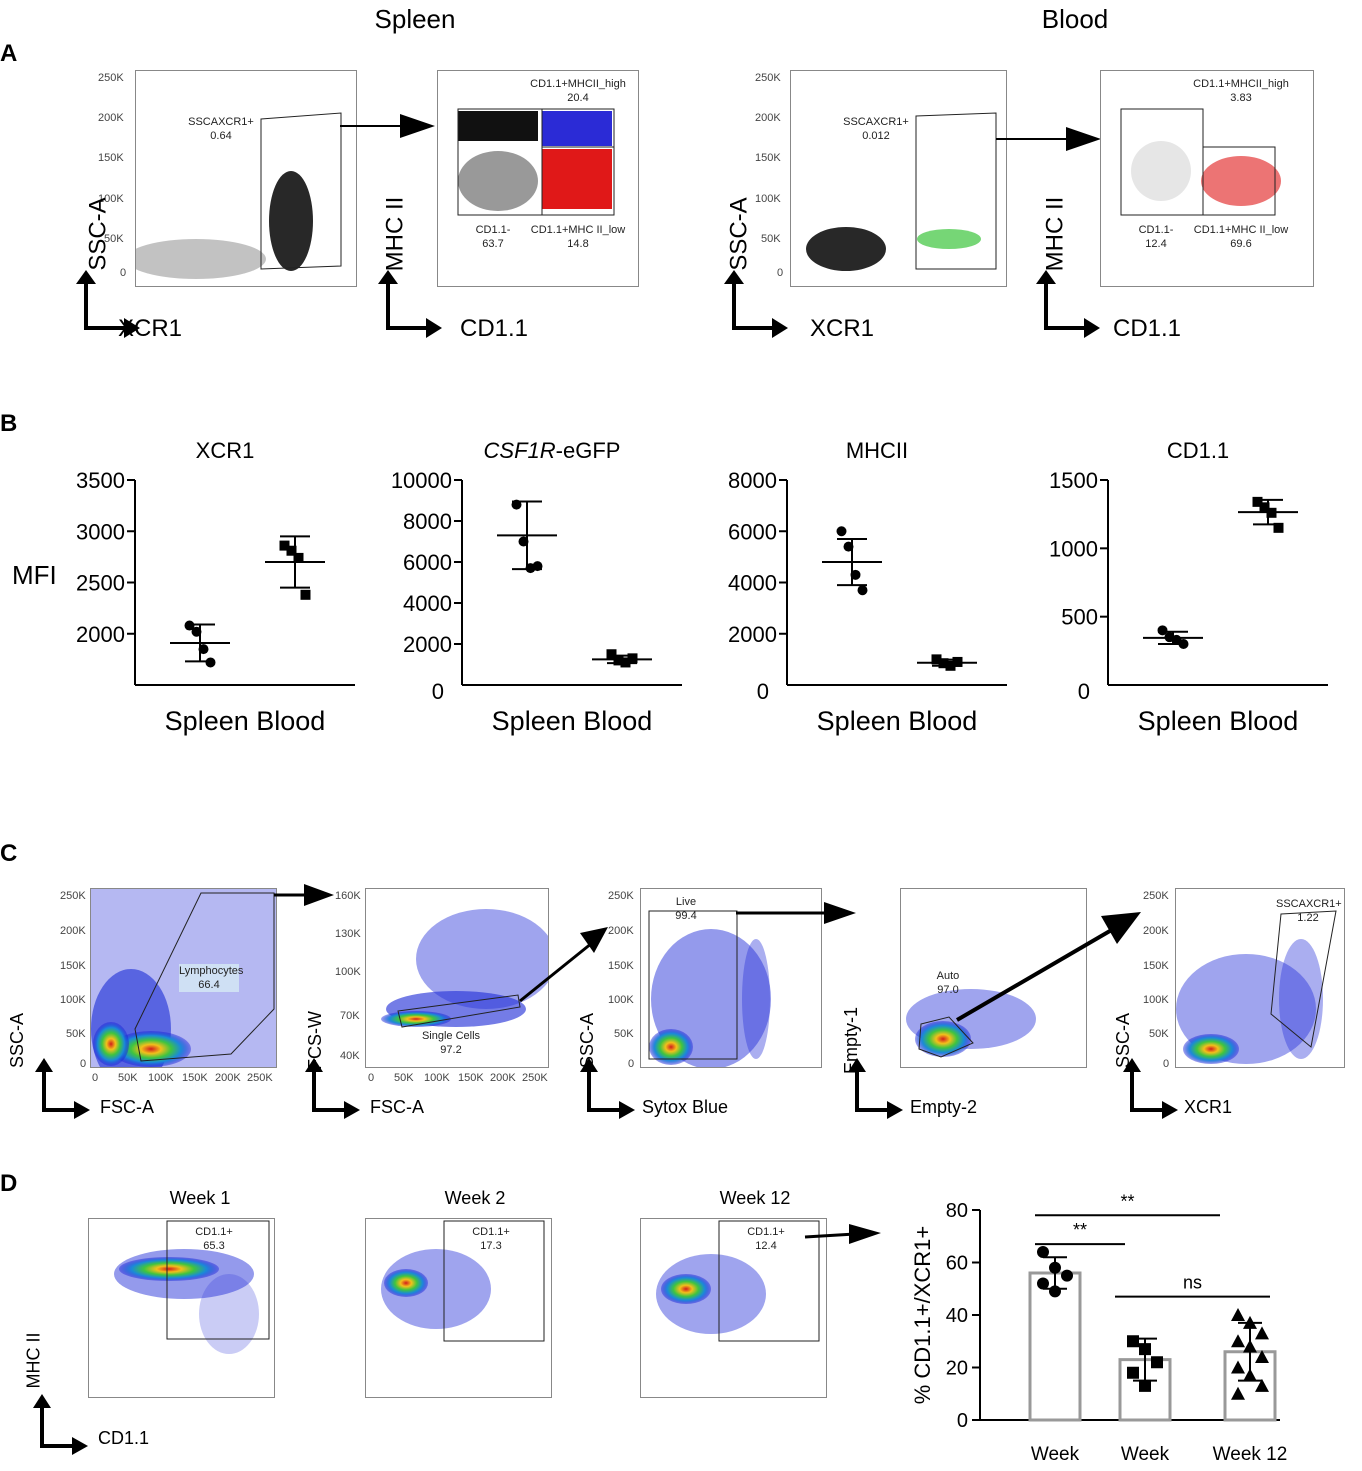 The height and width of the screenshot is (1471, 1362). What do you see at coordinates (962, 1421) in the screenshot?
I see `y-tick-label: 0` at bounding box center [962, 1421].